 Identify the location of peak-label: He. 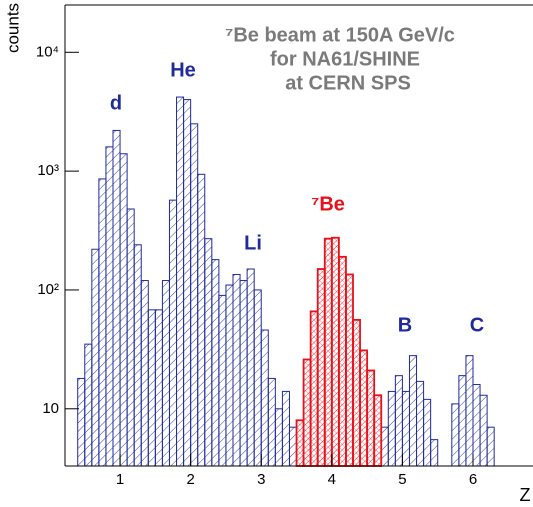
(183, 70).